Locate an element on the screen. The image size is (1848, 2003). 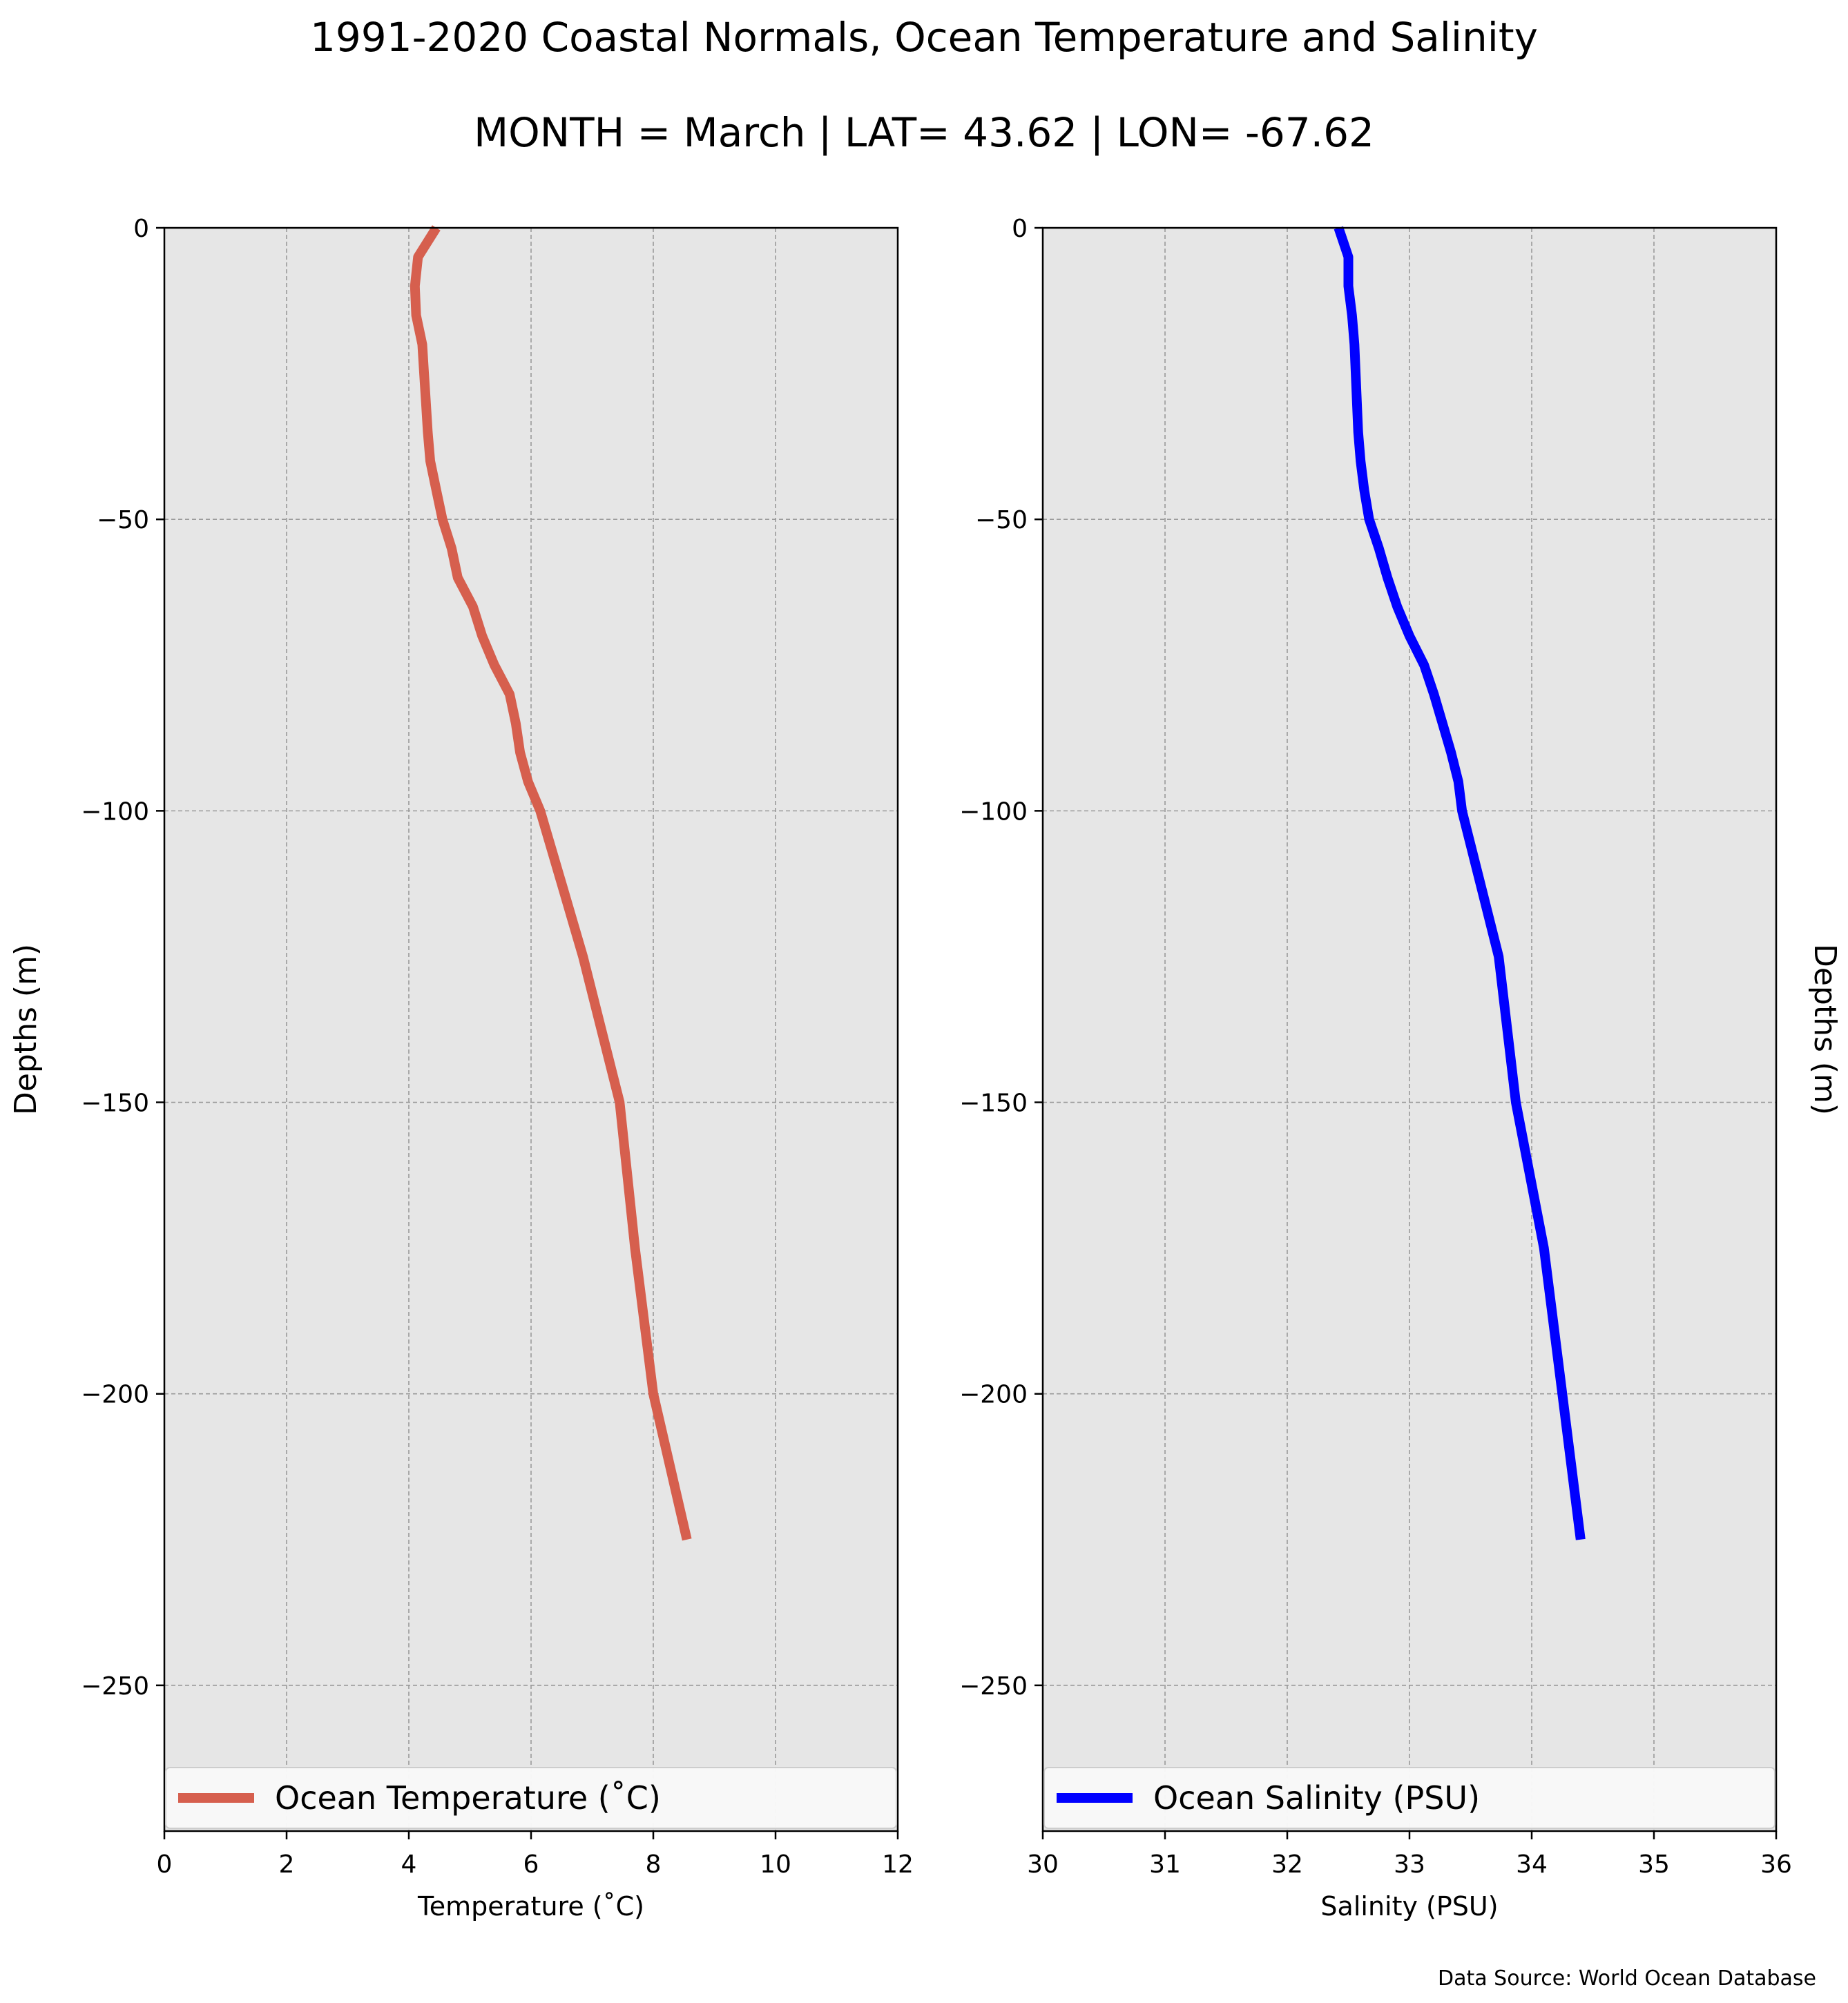
x-tick-label: 8 is located at coordinates (654, 1864).